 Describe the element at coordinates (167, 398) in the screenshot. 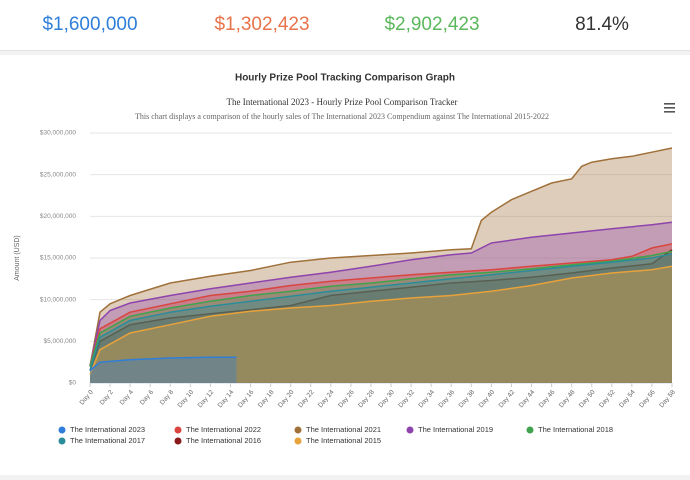

I see `x-tick-label: Day 8` at that location.